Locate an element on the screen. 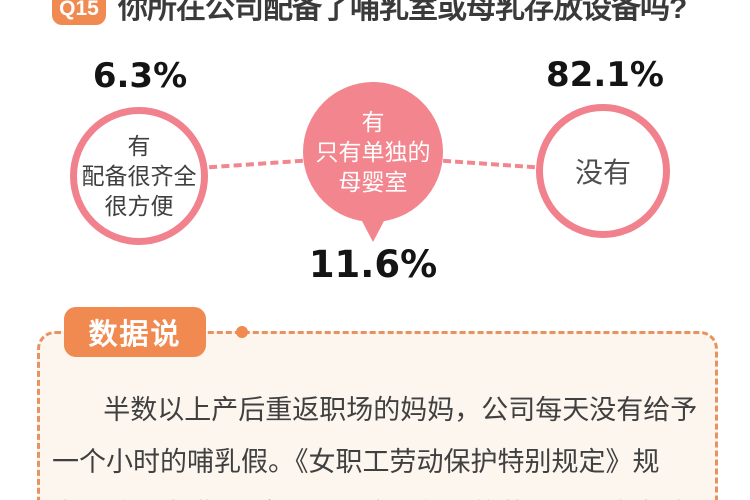 The height and width of the screenshot is (500, 750). question-number: Q15 is located at coordinates (79, 10).